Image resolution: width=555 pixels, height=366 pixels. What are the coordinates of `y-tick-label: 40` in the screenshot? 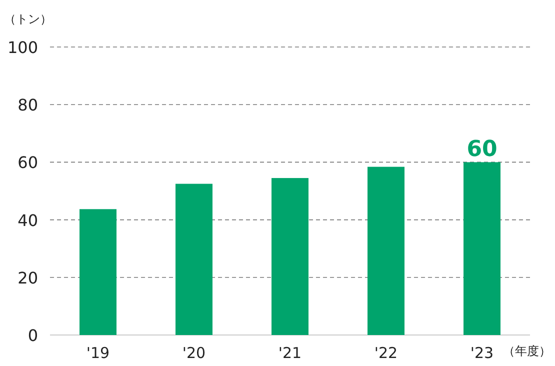 It's located at (28, 220).